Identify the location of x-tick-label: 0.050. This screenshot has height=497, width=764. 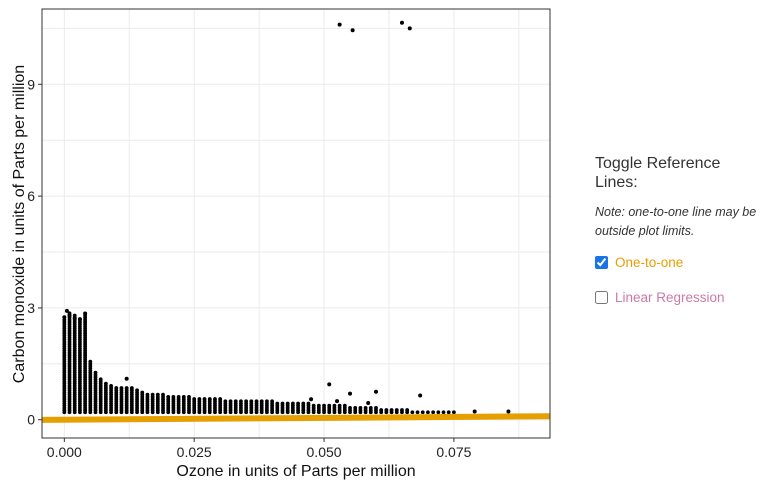
(324, 452).